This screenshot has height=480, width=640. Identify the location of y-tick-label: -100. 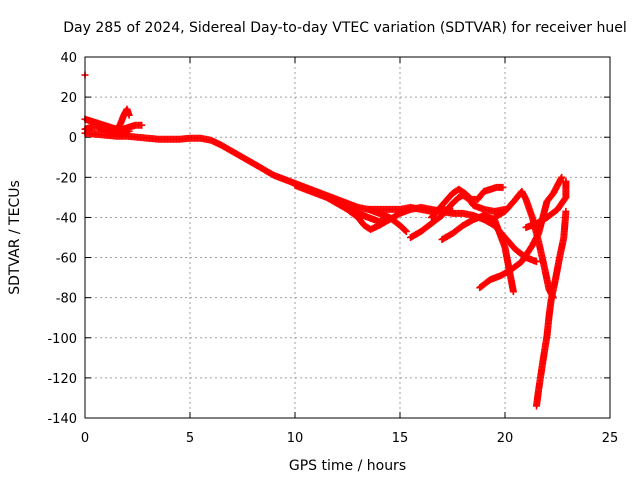
(62, 339).